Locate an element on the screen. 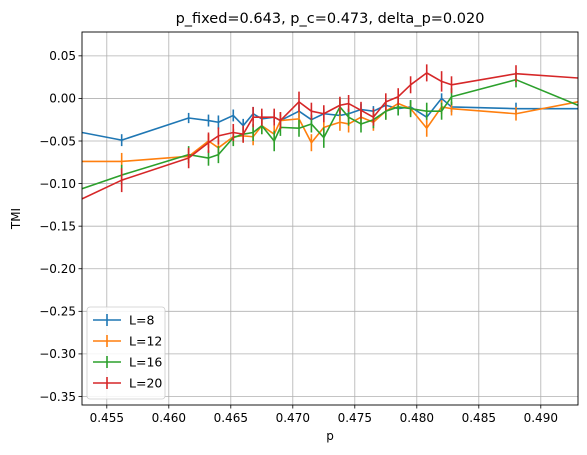 The height and width of the screenshot is (455, 587). x-tick-label: 0.465 is located at coordinates (231, 418).